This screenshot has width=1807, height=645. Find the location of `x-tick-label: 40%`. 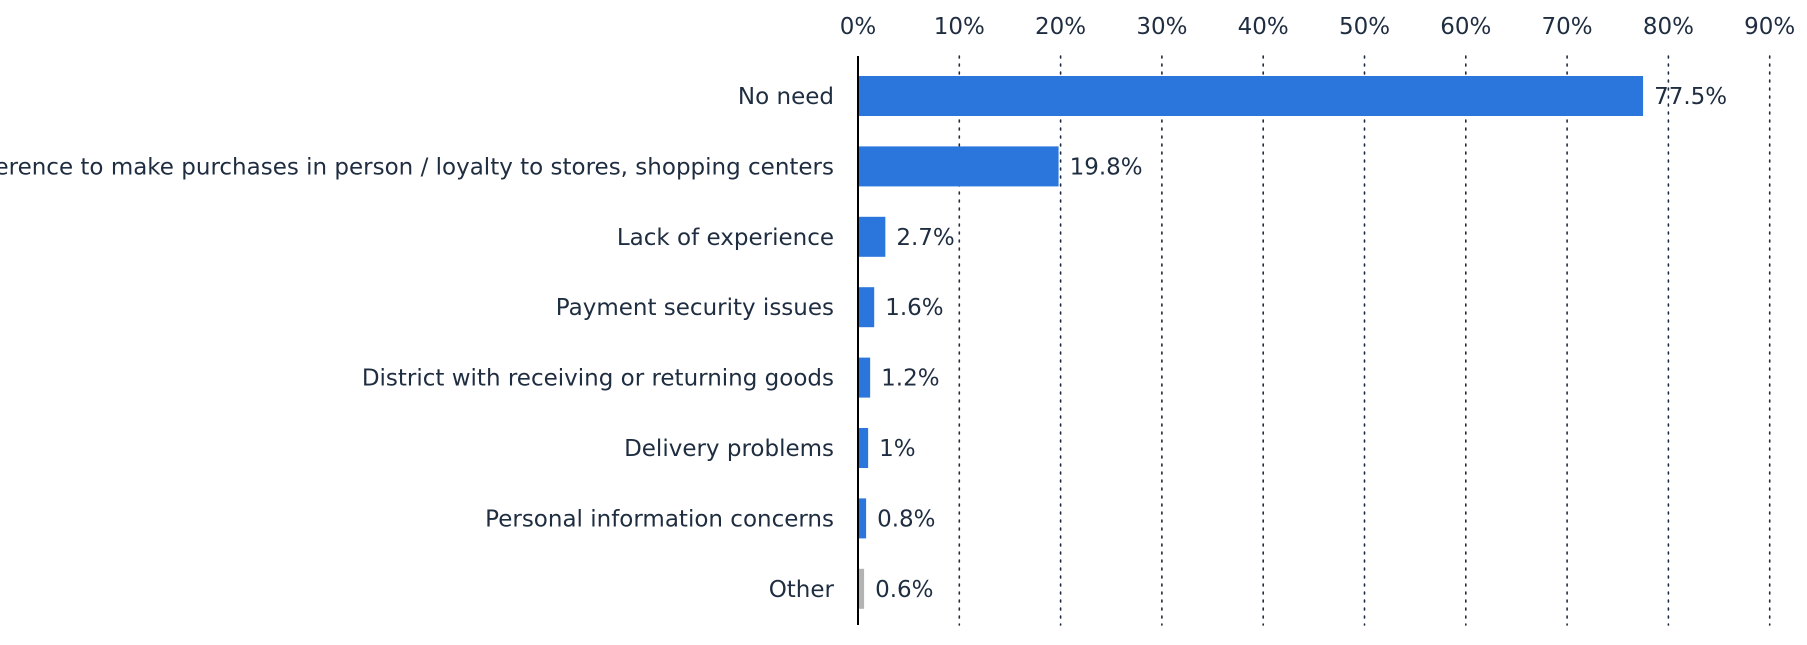

x-tick-label: 40% is located at coordinates (1263, 27).